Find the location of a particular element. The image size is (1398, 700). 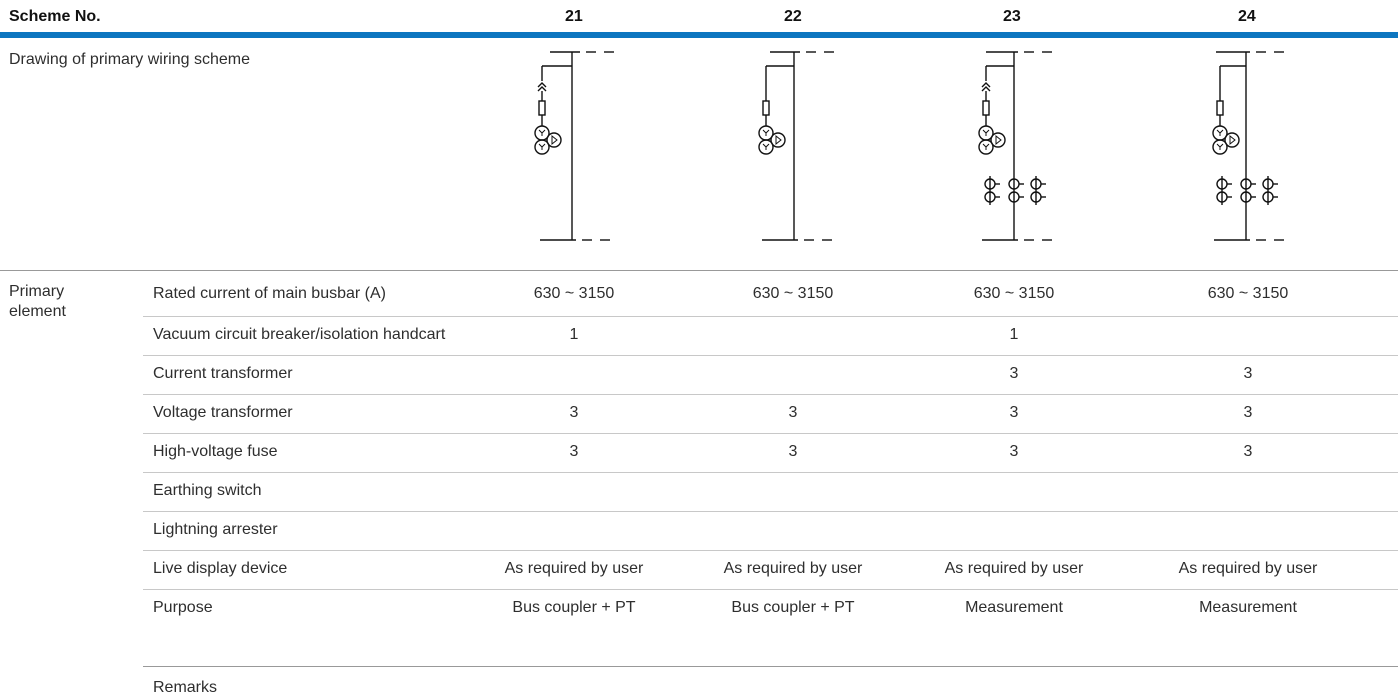

row-label: High-voltage fuse is located at coordinates (215, 451).